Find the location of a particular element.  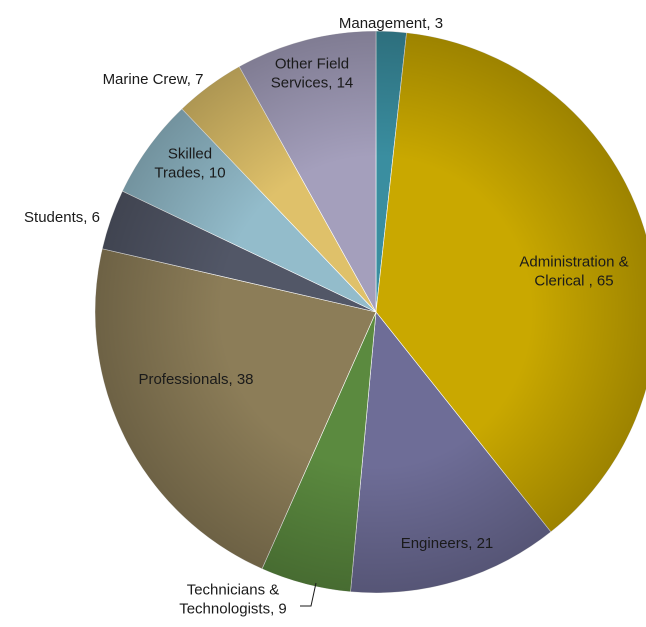

slice-label-marine-crew: Marine Crew, 7 is located at coordinates (153, 79).